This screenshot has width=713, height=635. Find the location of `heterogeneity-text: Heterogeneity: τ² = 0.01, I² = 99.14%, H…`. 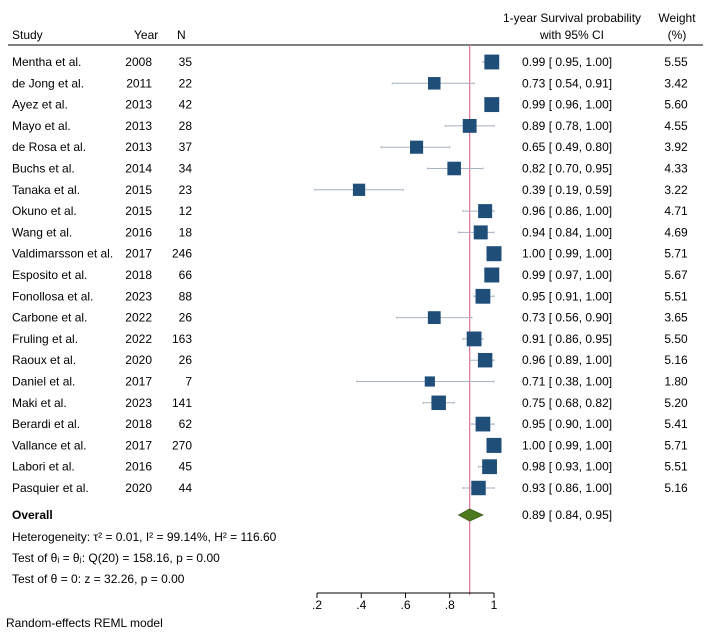

heterogeneity-text: Heterogeneity: τ² = 0.01, I² = 99.14%, H… is located at coordinates (144, 537).